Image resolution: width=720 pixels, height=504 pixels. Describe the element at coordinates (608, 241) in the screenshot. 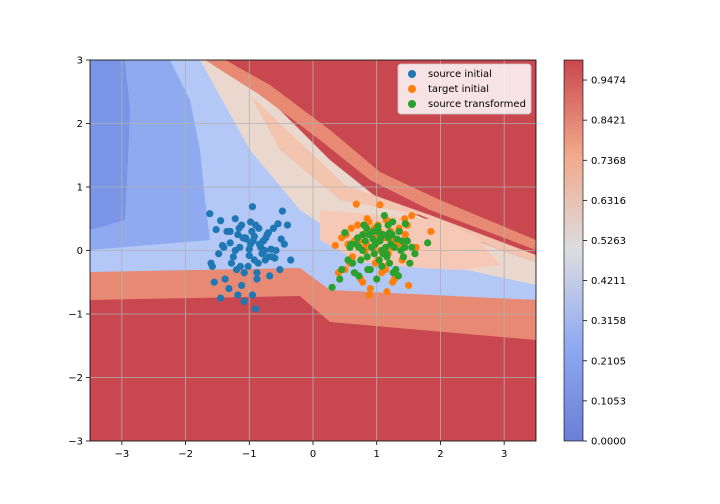

I see `colorbar-tick-label: 0.5263` at that location.